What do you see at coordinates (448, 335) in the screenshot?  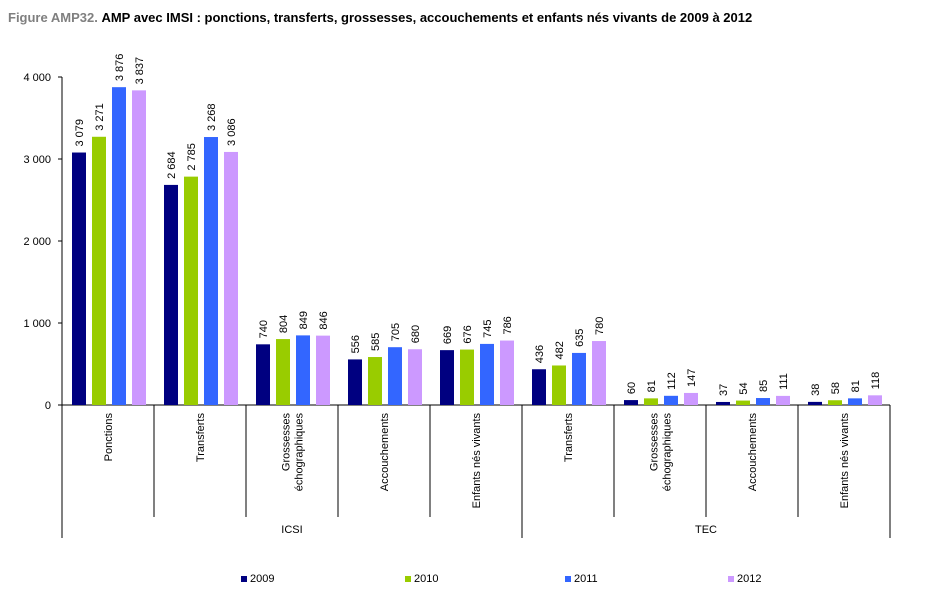 I see `data-label-2009: 669` at bounding box center [448, 335].